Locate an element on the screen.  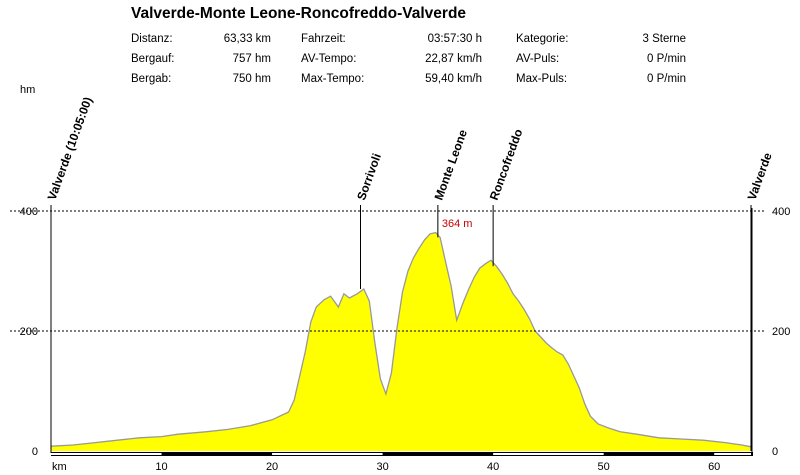
stat-label: AV-Puls: is located at coordinates (538, 59).